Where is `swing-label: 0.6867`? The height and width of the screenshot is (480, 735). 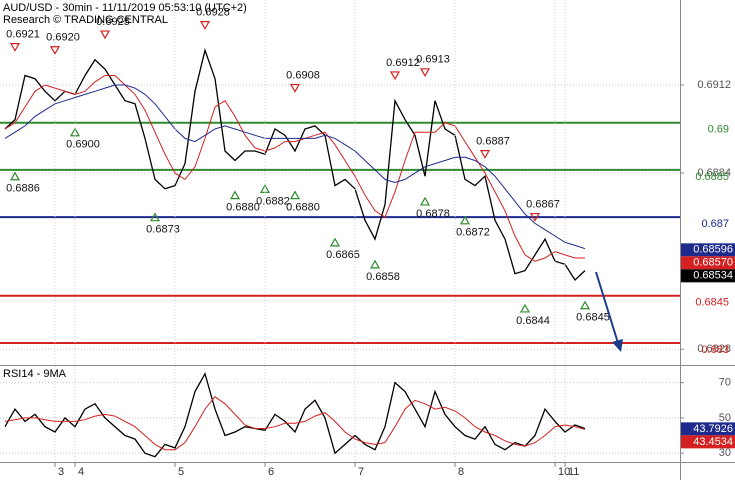
swing-label: 0.6867 is located at coordinates (543, 204).